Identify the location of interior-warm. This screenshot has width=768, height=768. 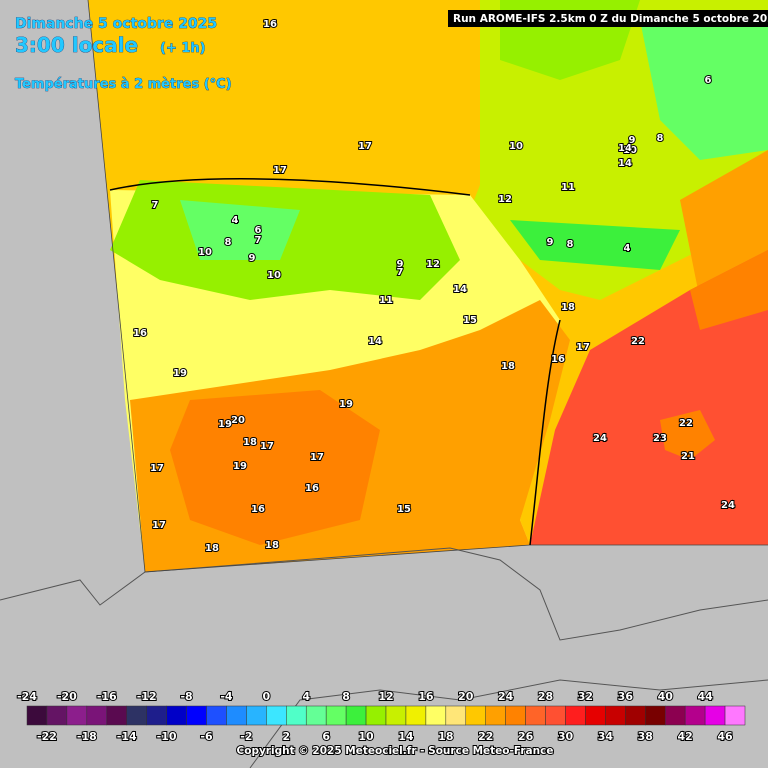
(275, 467).